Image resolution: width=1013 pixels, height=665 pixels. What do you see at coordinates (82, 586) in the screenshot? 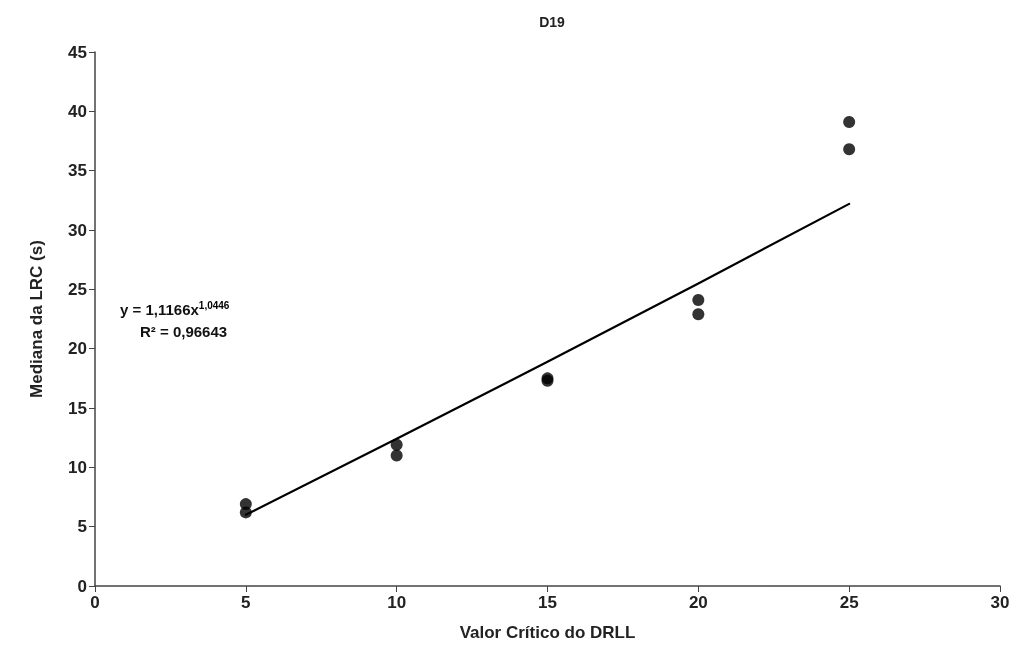
I see `y-tick-label: 0` at bounding box center [82, 586].